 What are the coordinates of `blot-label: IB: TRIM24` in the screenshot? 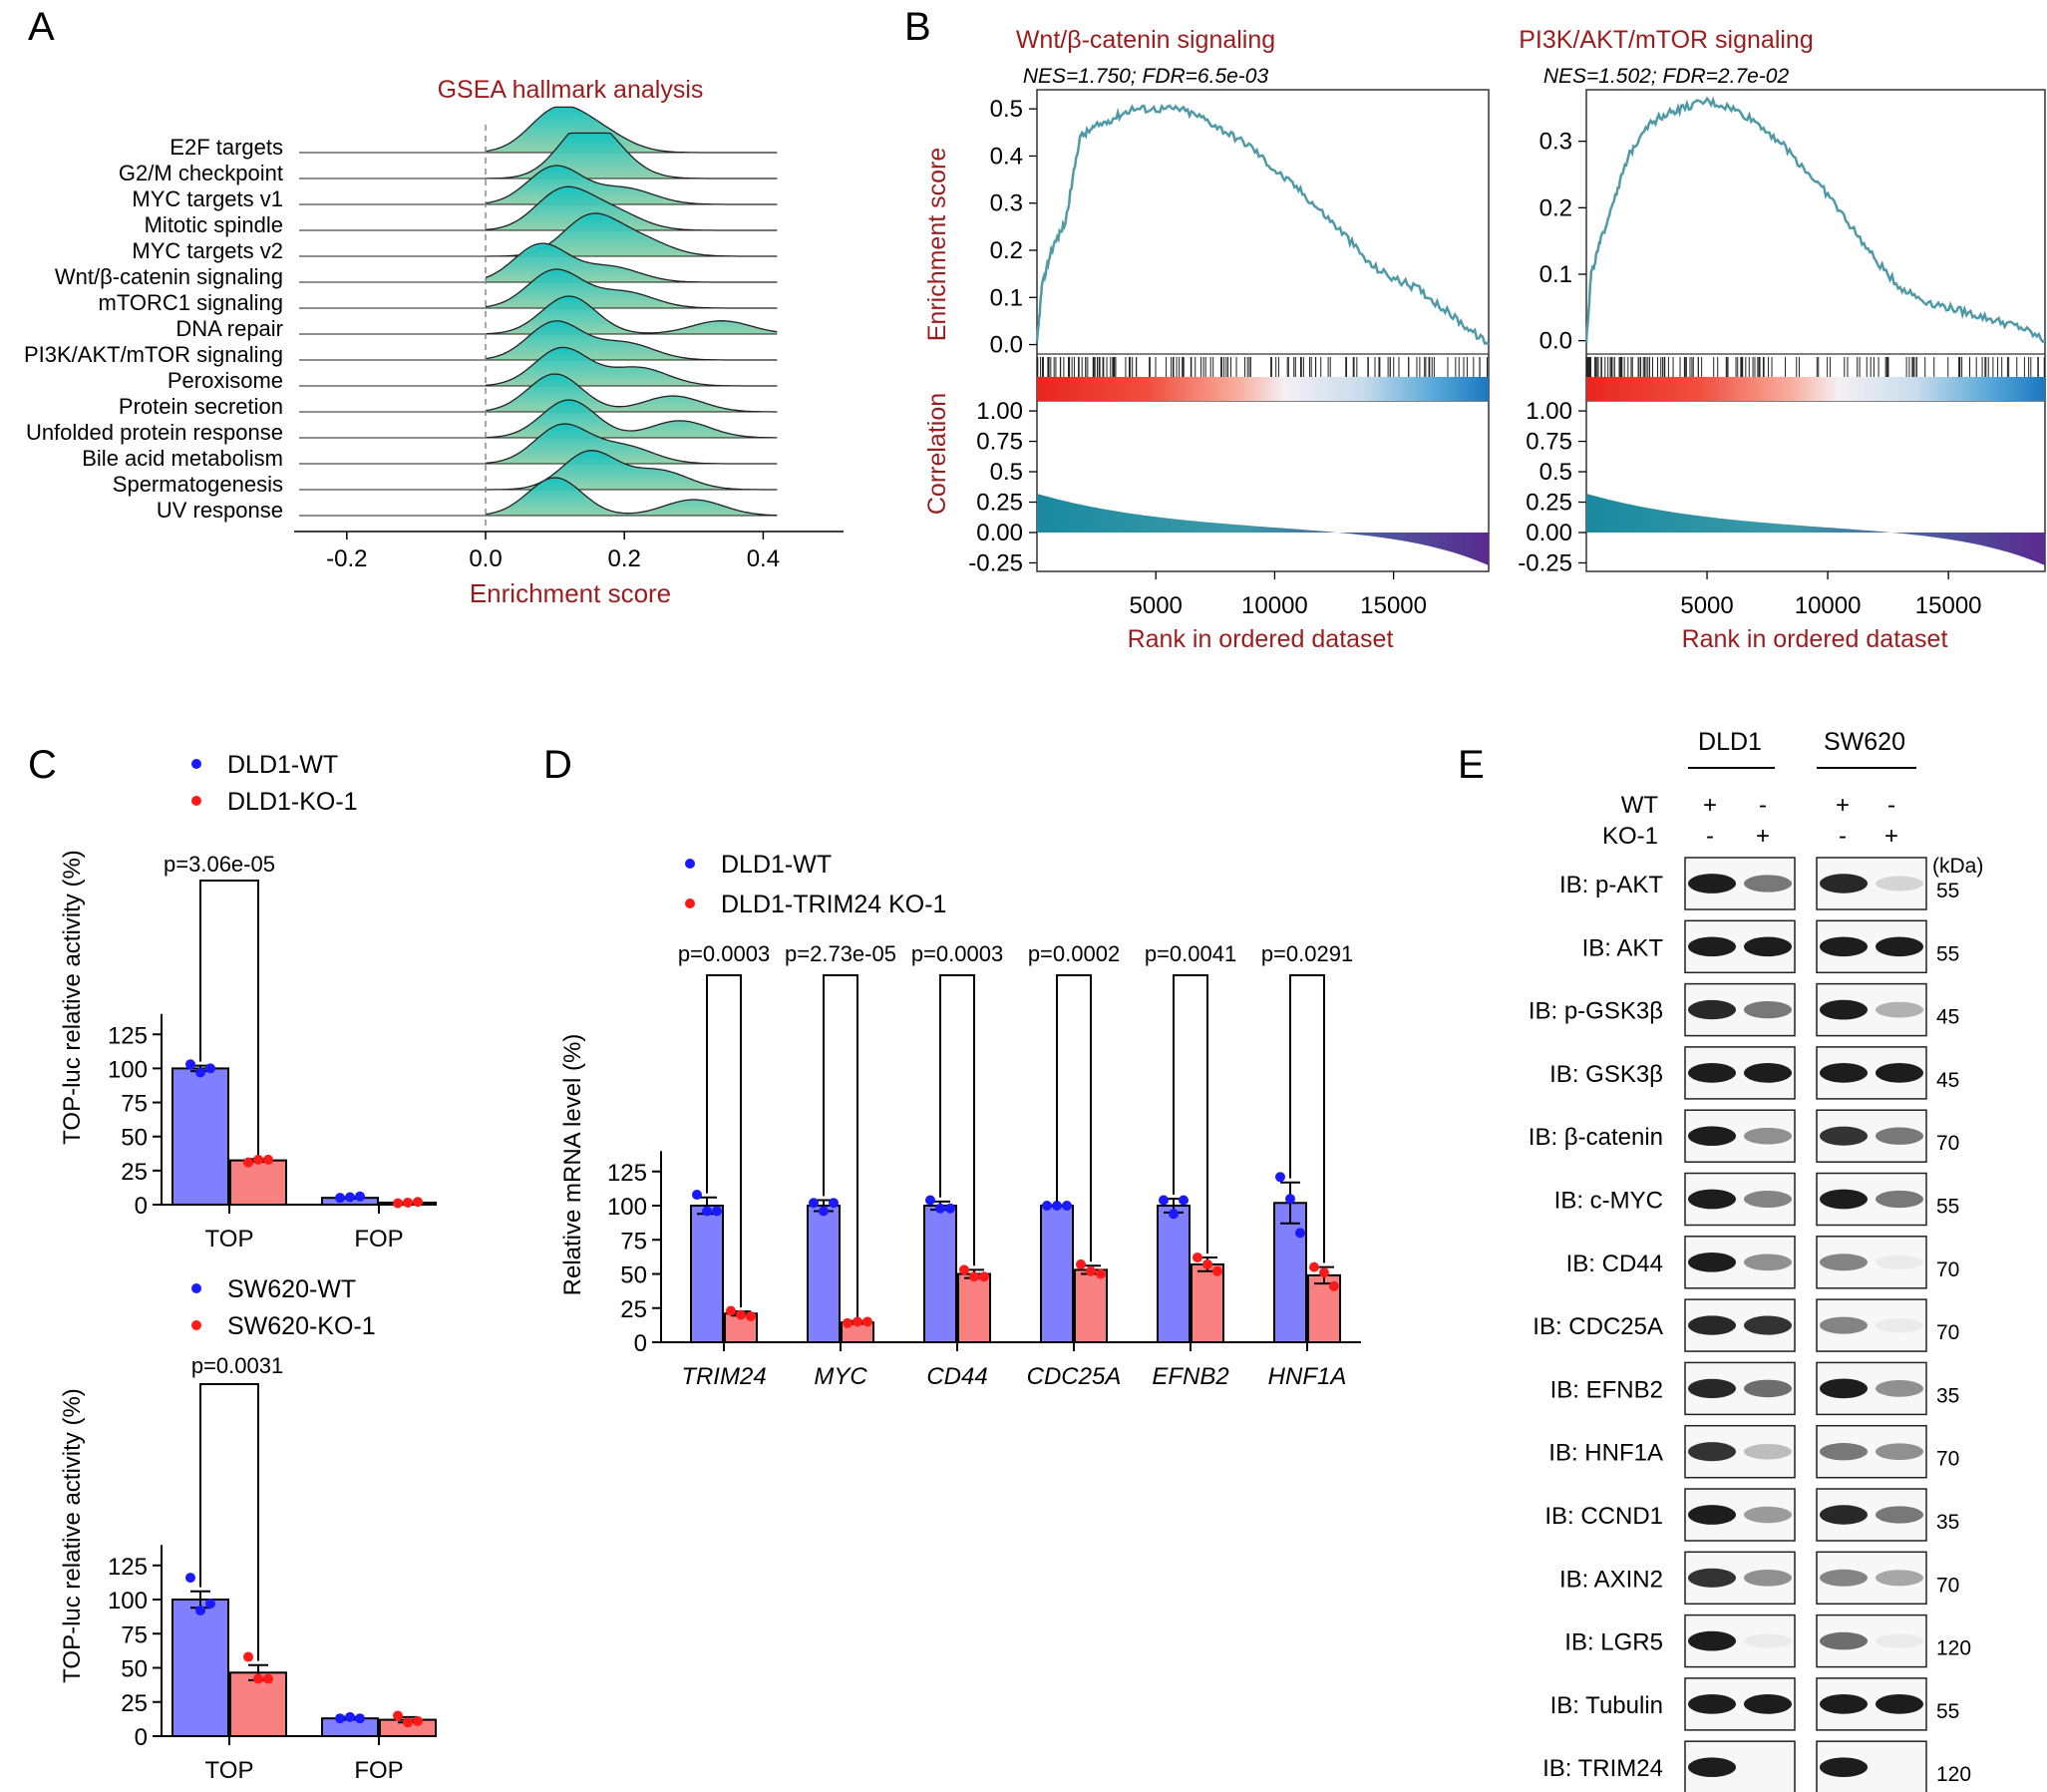 It's located at (1602, 1768).